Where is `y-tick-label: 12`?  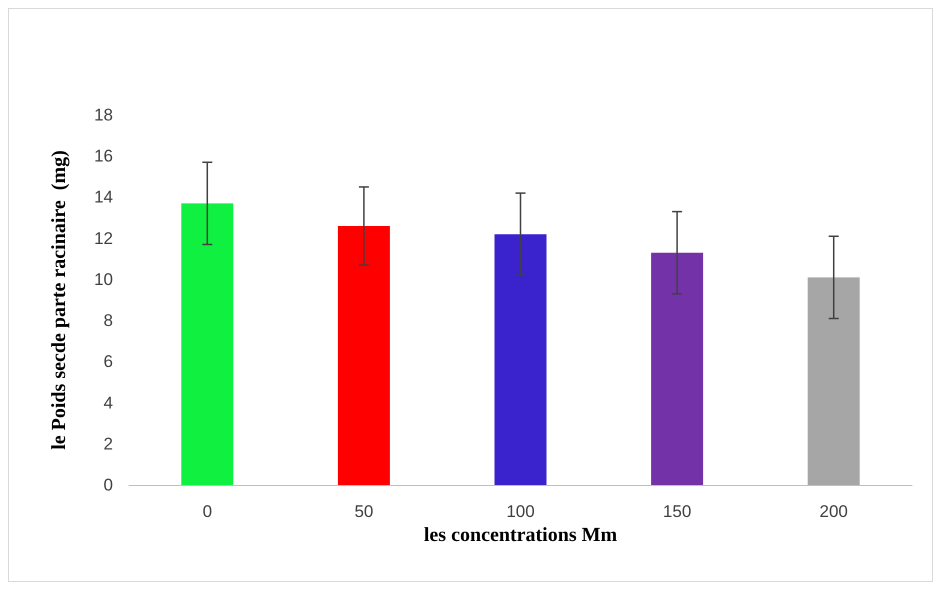
y-tick-label: 12 is located at coordinates (103, 238).